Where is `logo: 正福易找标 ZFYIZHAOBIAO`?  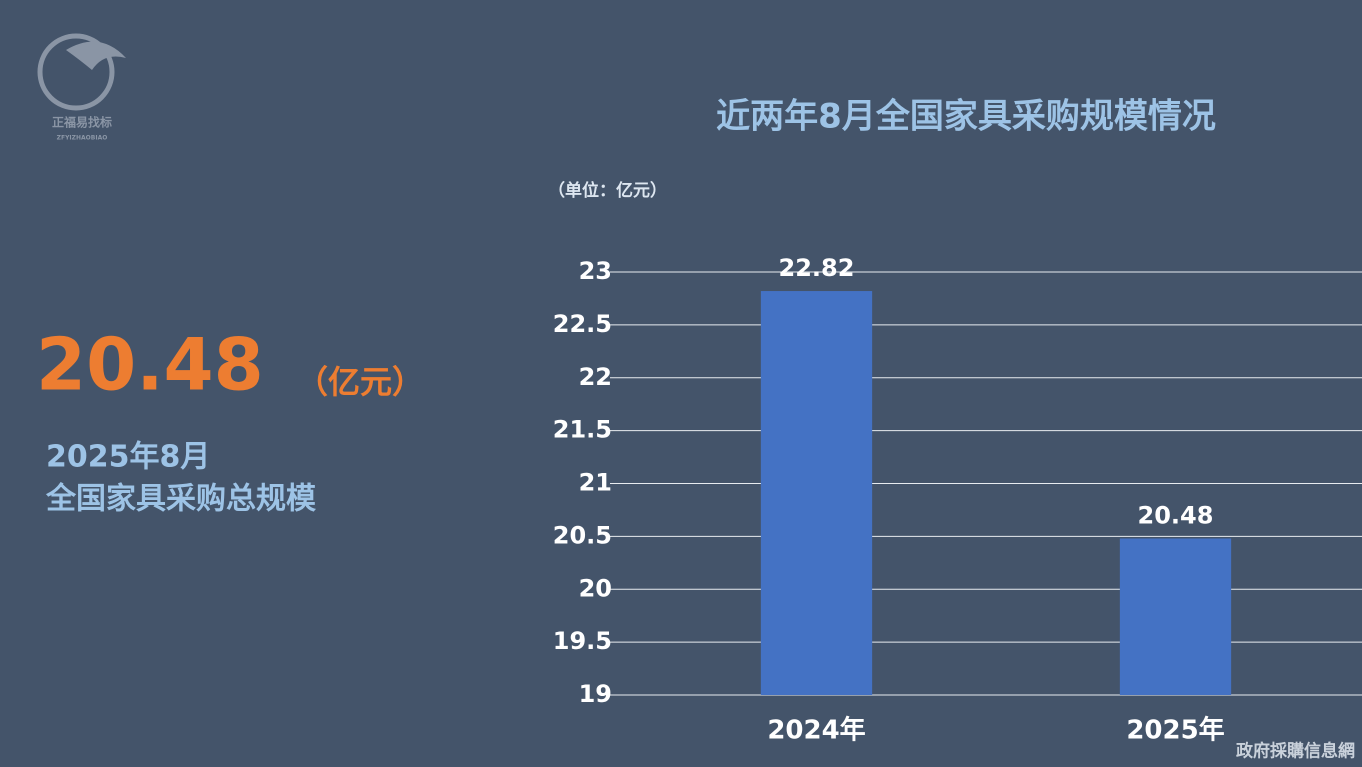 logo: 正福易找标 ZFYIZHAOBIAO is located at coordinates (81, 87).